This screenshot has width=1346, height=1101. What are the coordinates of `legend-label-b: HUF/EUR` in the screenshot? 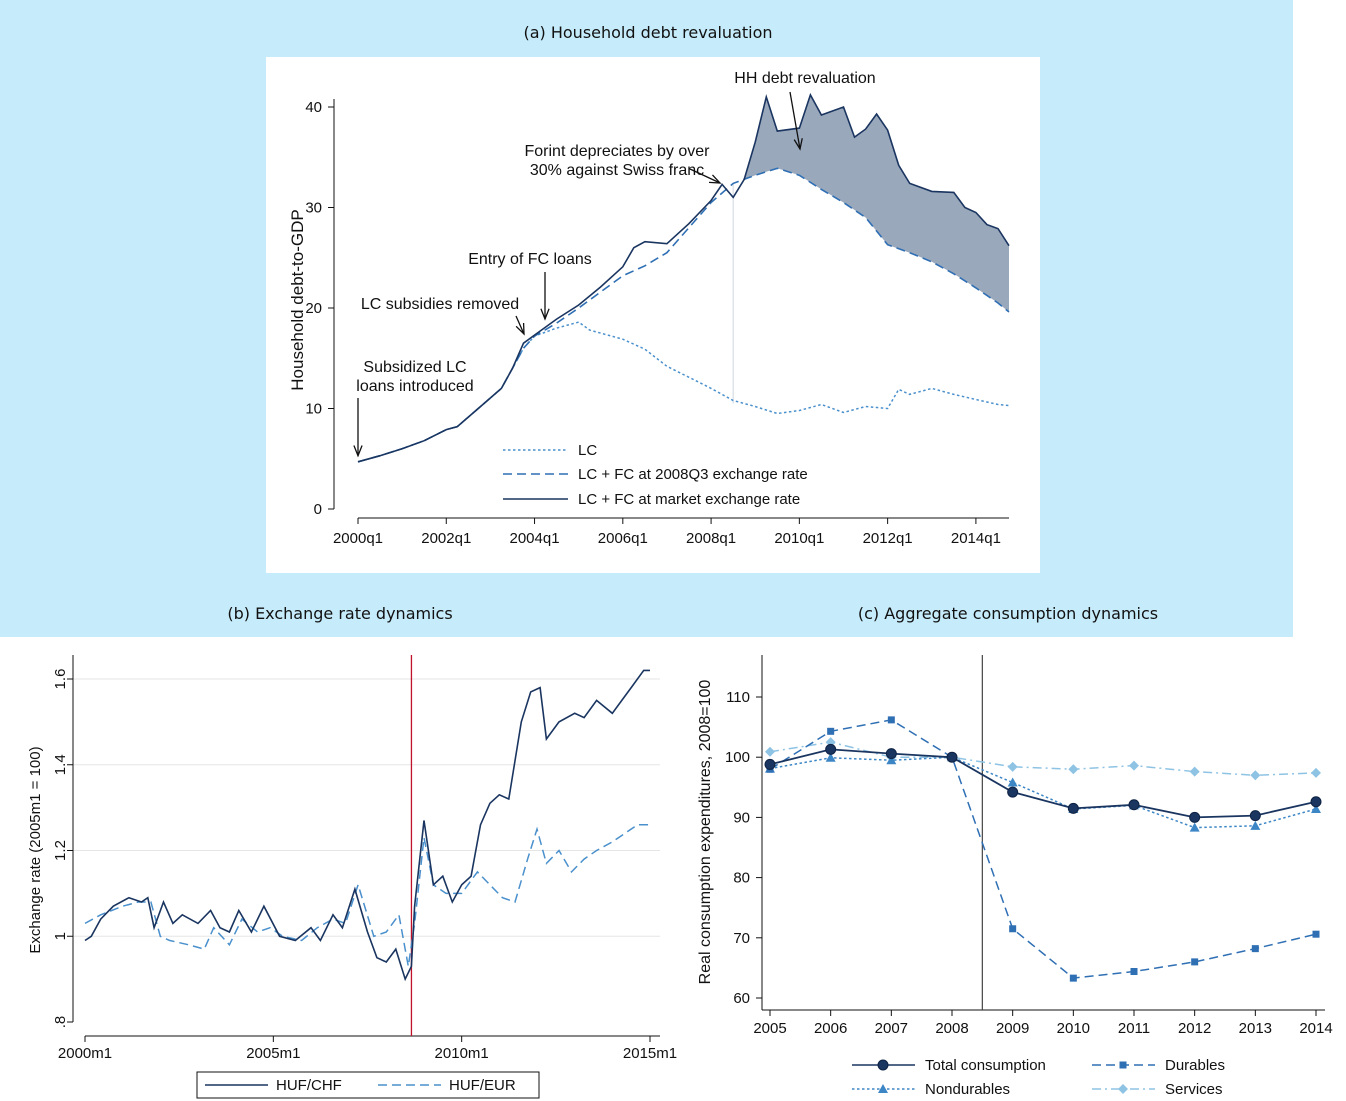 It's located at (482, 1085).